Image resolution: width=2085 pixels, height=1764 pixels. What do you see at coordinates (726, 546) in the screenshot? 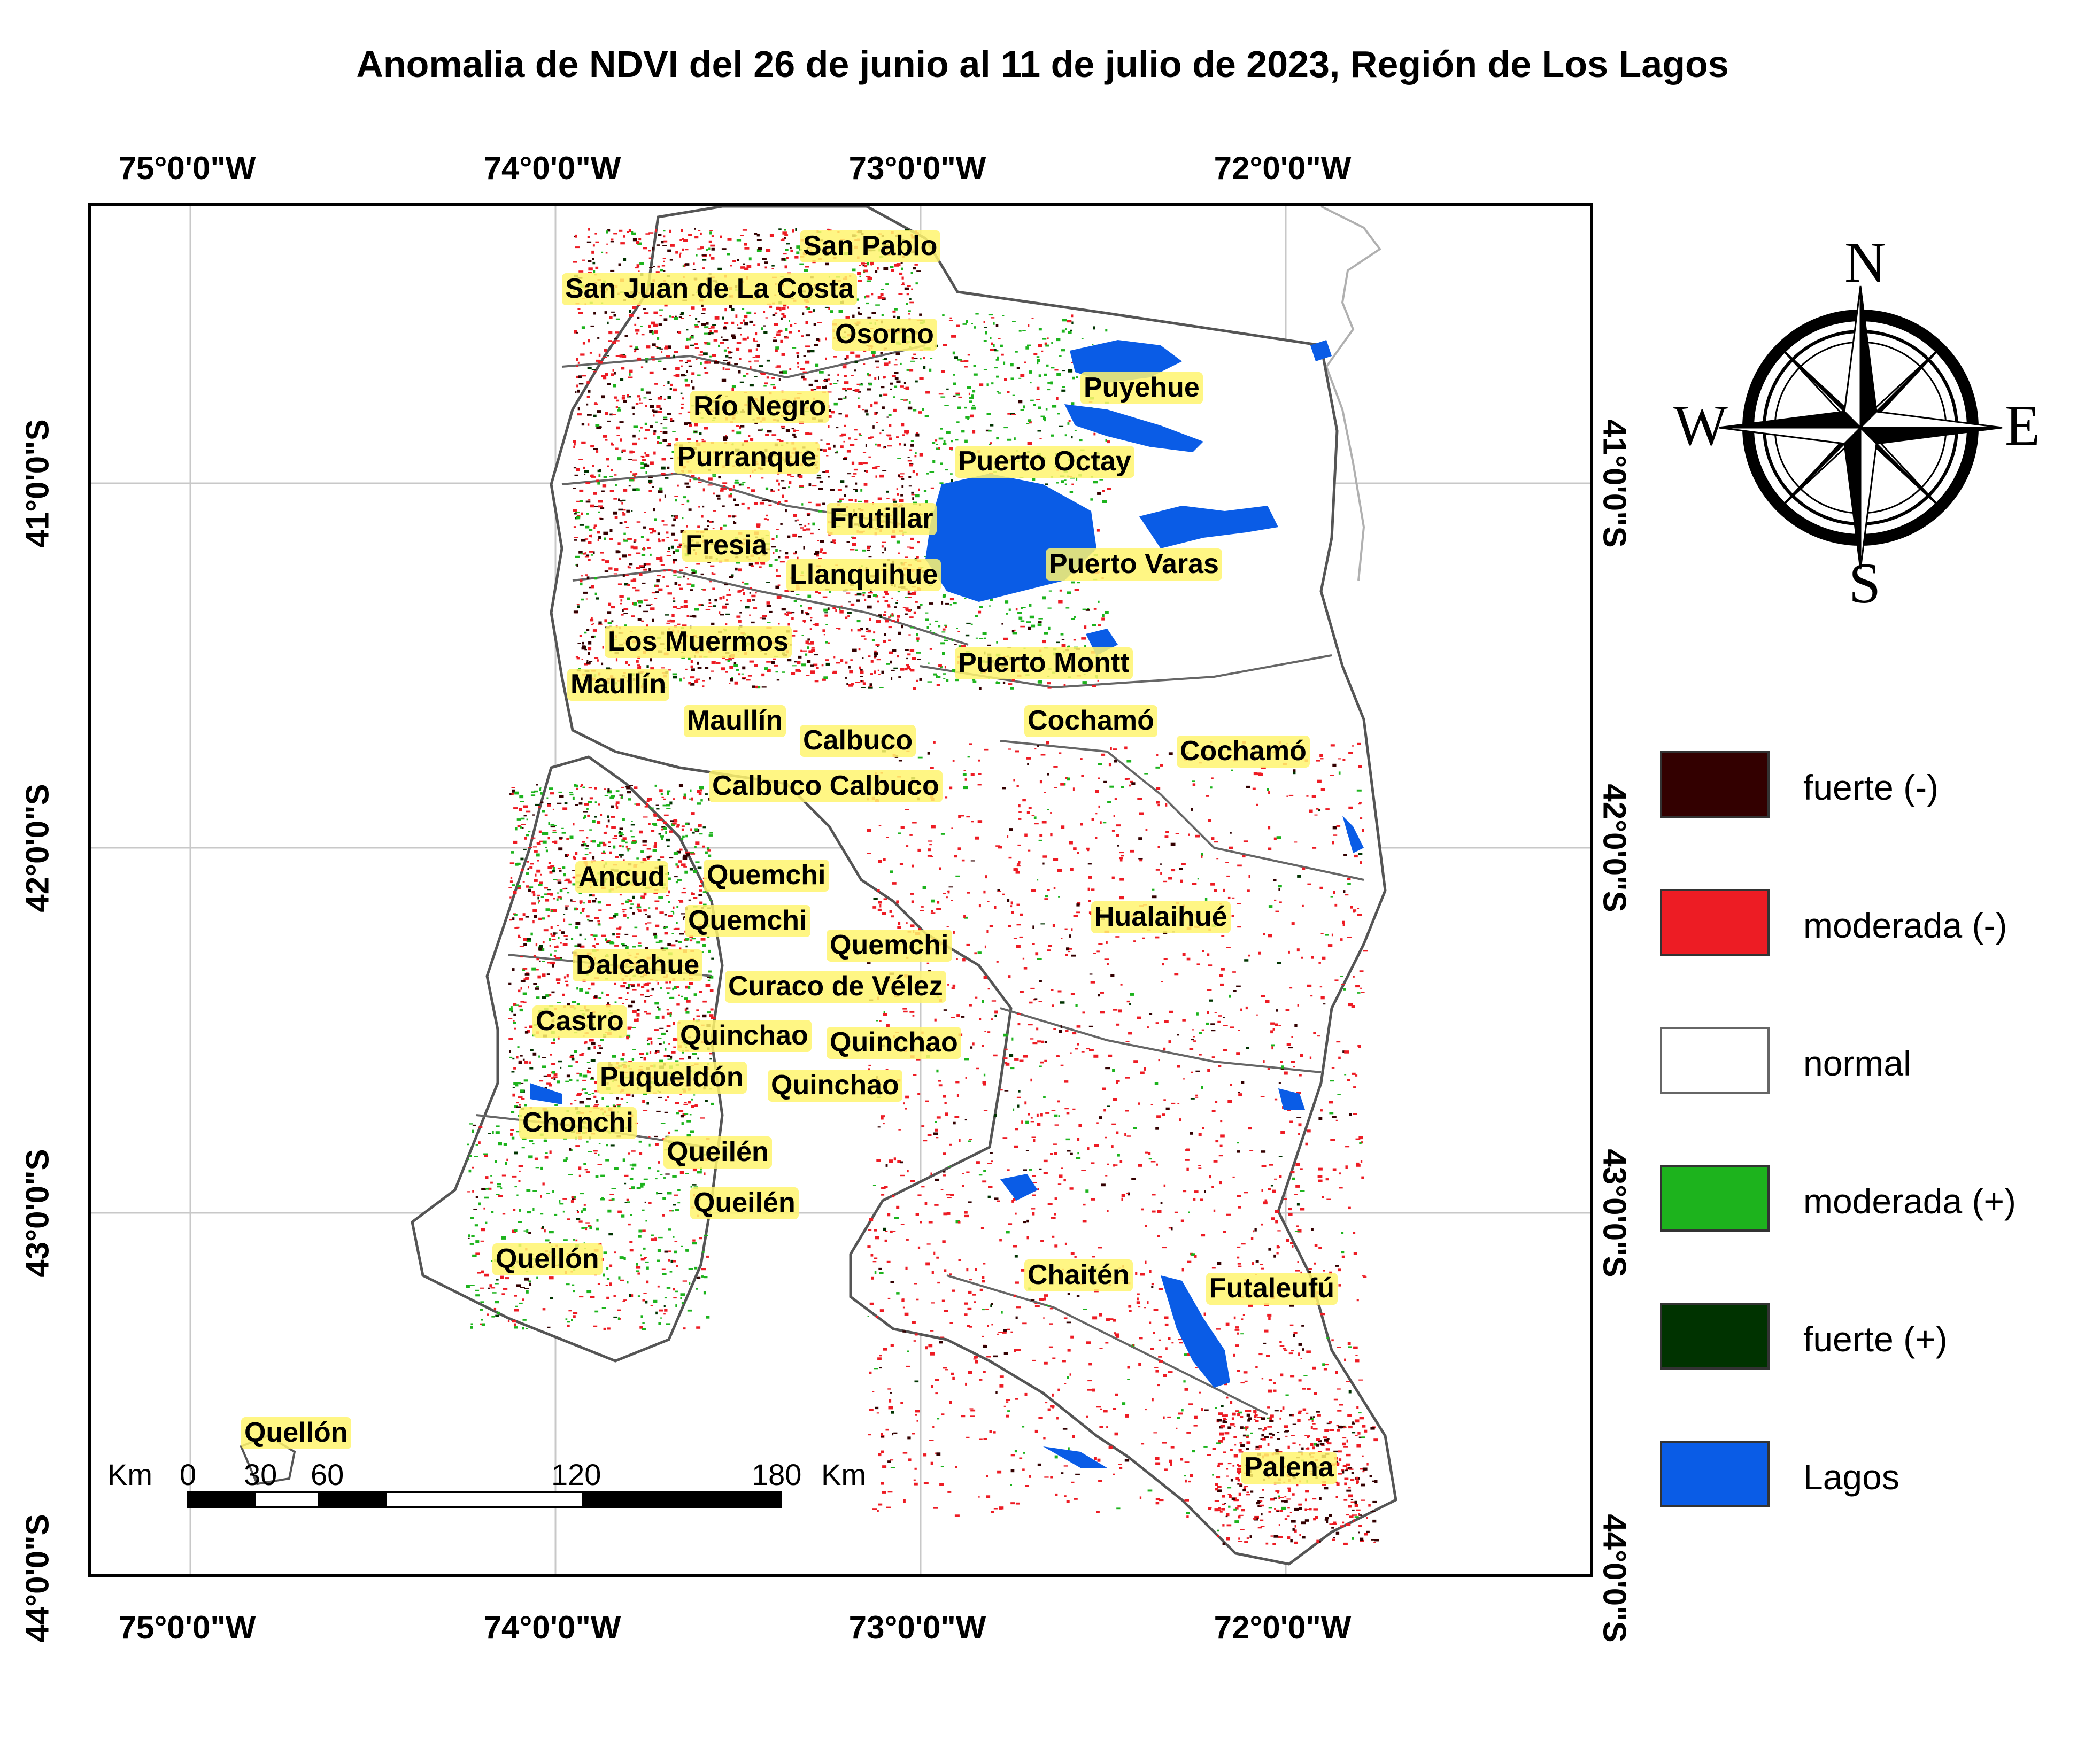
I see `place-label: Fresia` at bounding box center [726, 546].